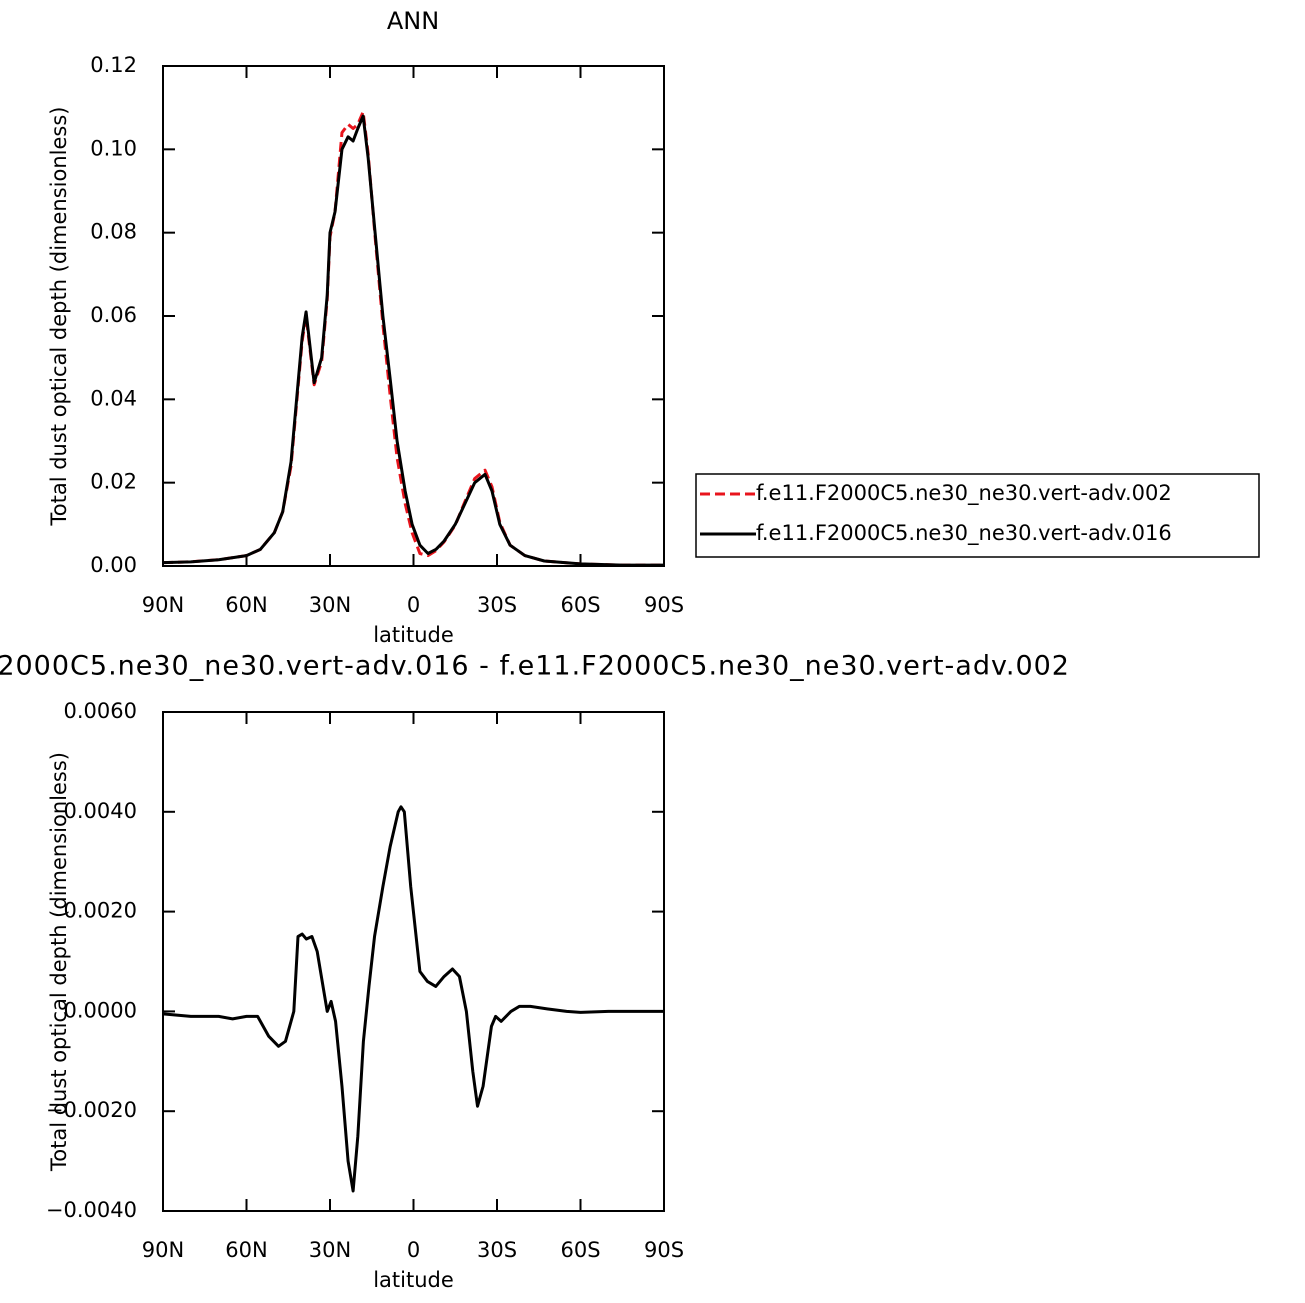  Describe the element at coordinates (100, 1010) in the screenshot. I see `y-tick-label: 0.0000` at that location.